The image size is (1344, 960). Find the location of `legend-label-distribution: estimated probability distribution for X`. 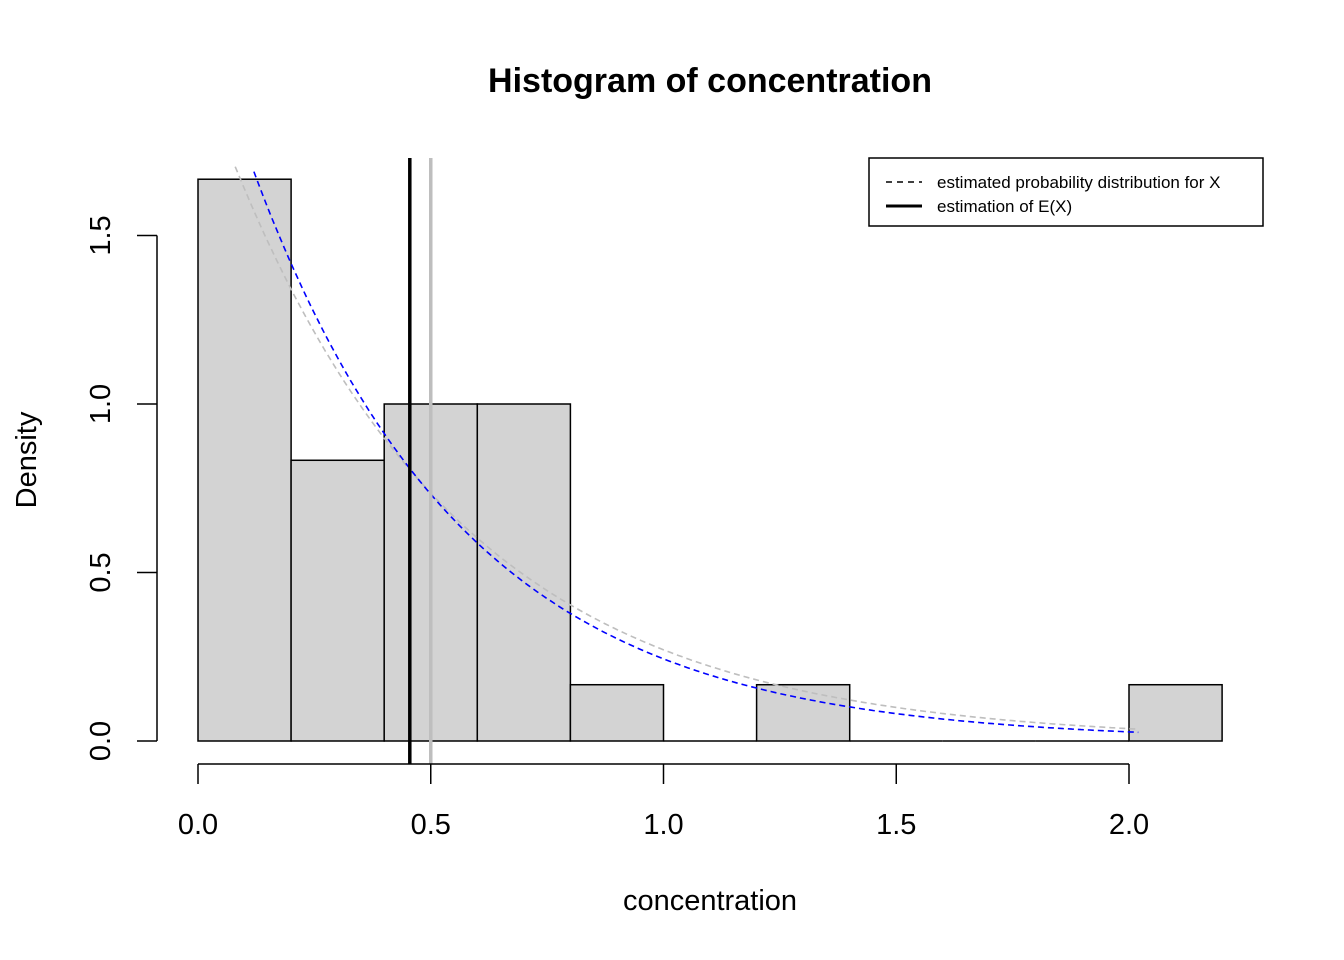

legend-label-distribution: estimated probability distribution for X is located at coordinates (1078, 182).